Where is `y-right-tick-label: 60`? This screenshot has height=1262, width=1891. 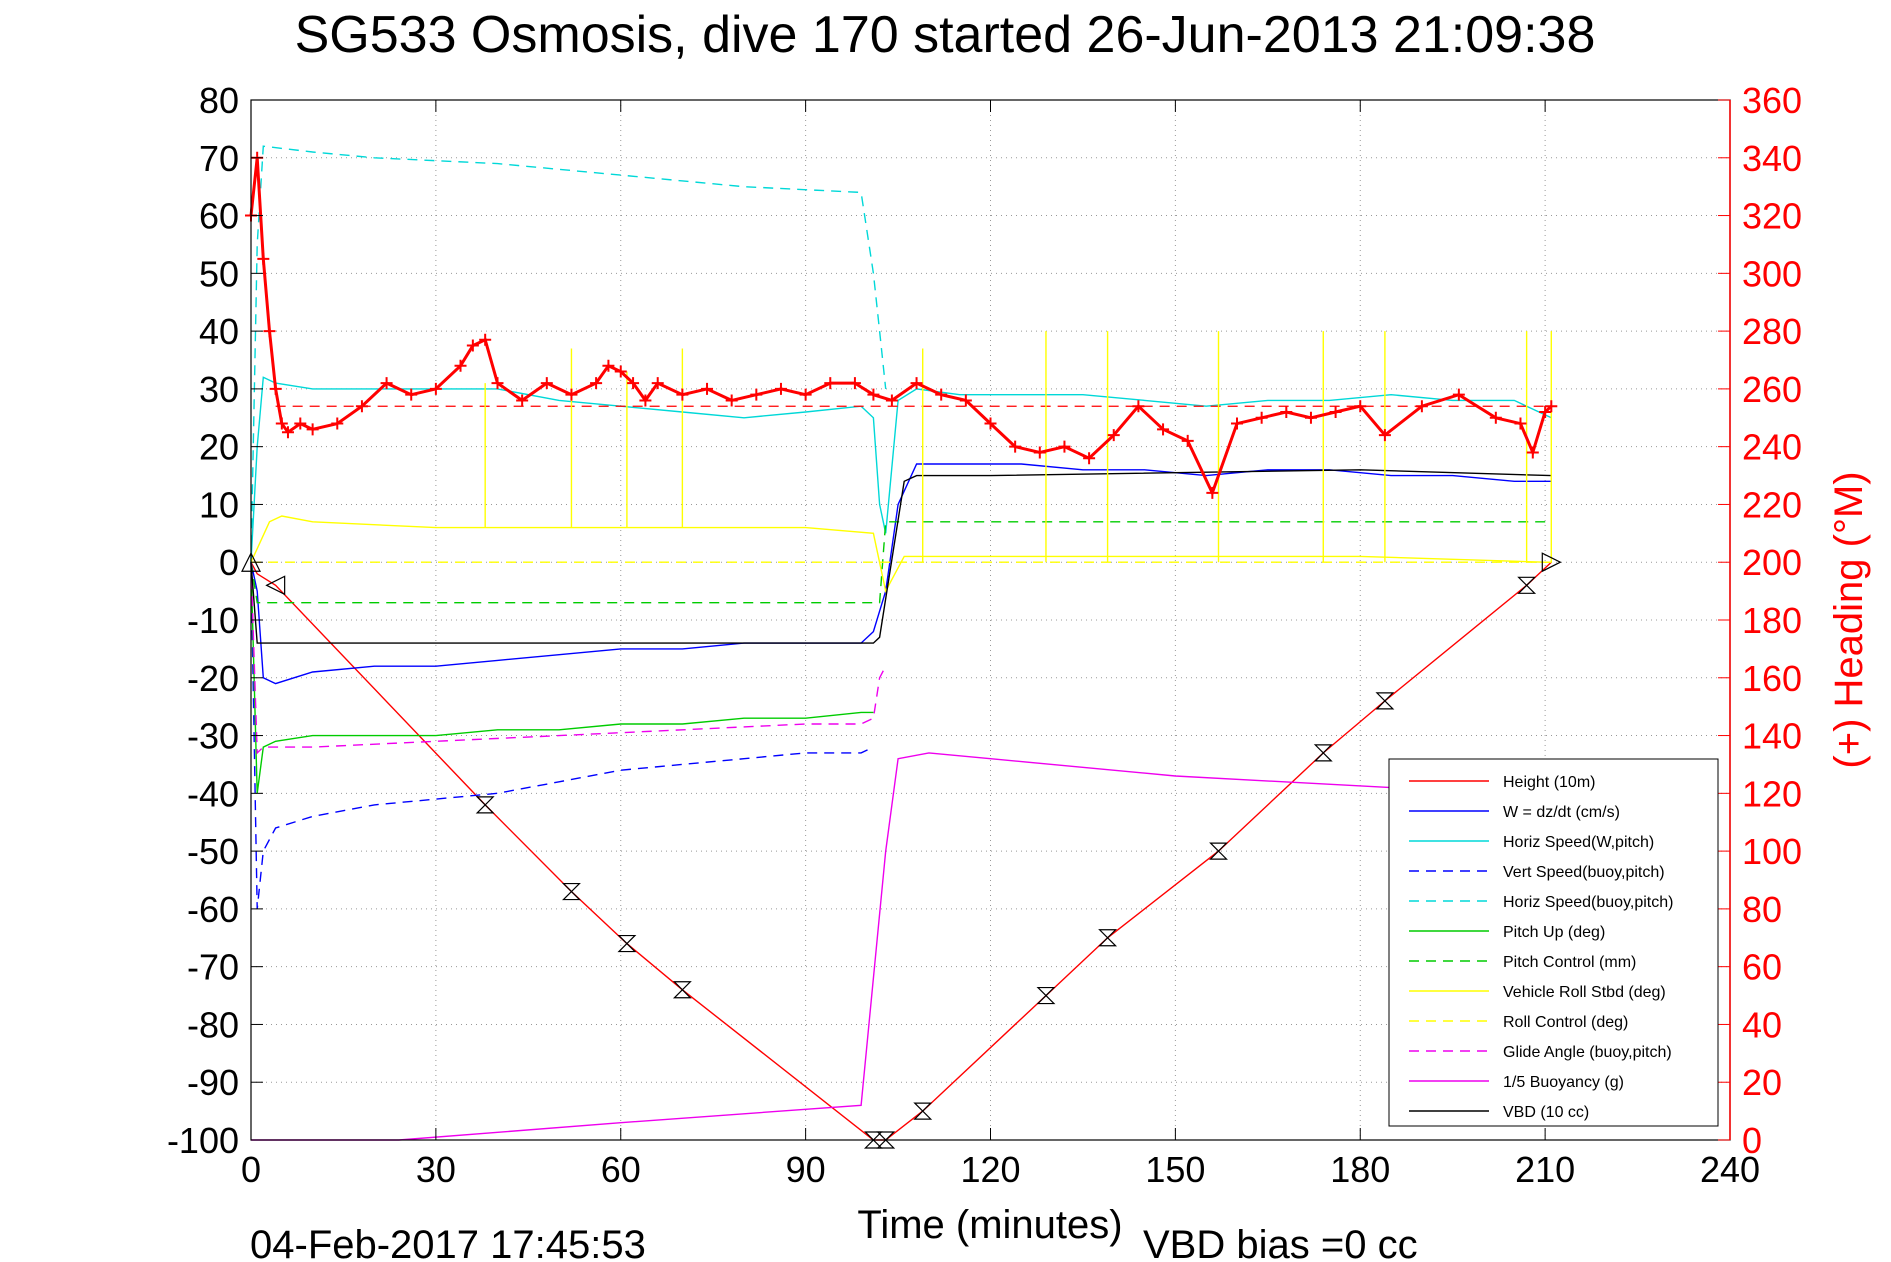
y-right-tick-label: 60 is located at coordinates (1762, 967).